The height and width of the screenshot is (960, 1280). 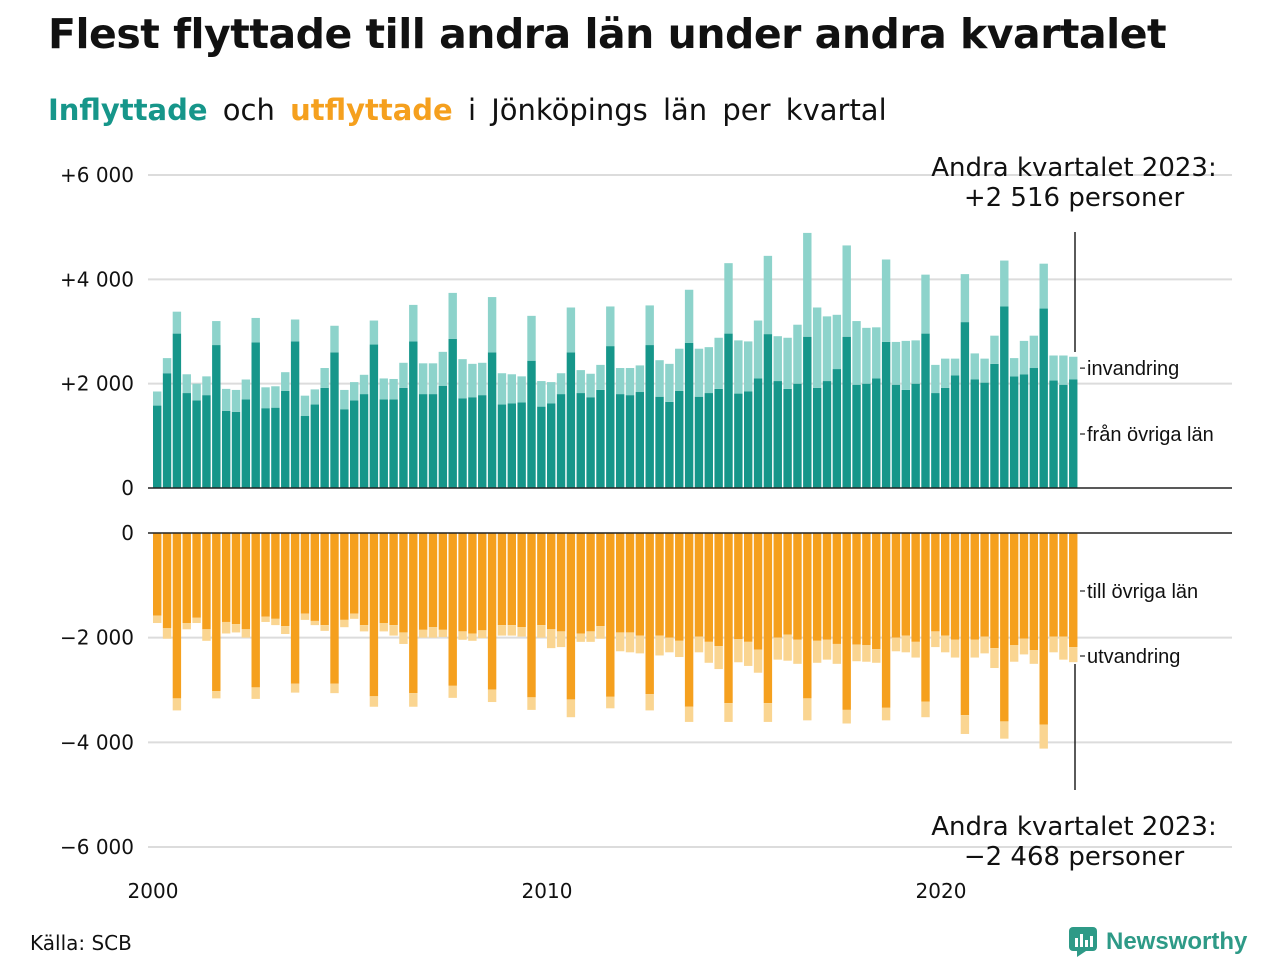 What do you see at coordinates (248, 110) in the screenshot?
I see `subtitle-and-word: och` at bounding box center [248, 110].